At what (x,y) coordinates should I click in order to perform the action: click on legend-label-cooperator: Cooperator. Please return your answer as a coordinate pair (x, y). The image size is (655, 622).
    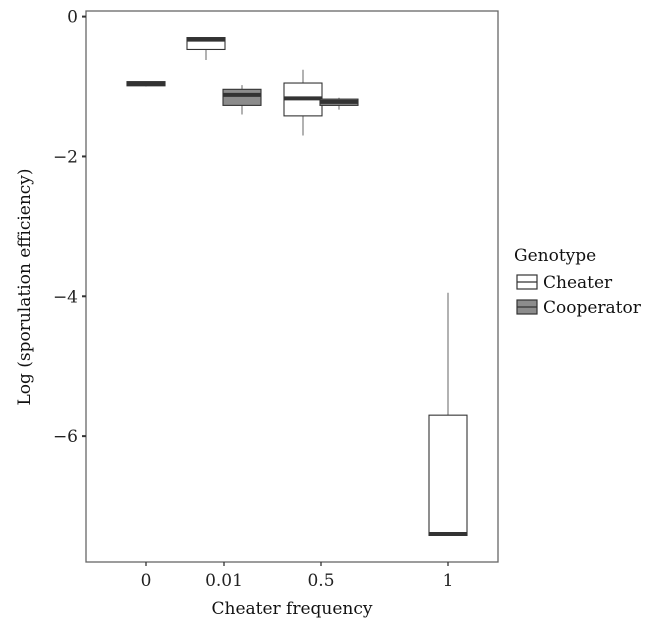
    Looking at the image, I should click on (592, 308).